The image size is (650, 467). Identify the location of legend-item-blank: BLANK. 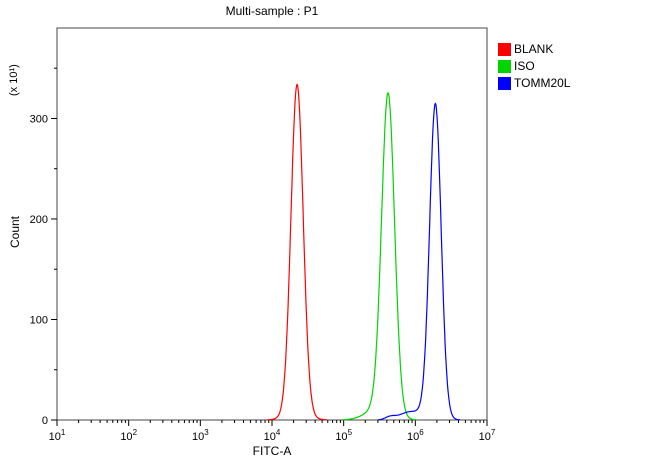
(534, 49).